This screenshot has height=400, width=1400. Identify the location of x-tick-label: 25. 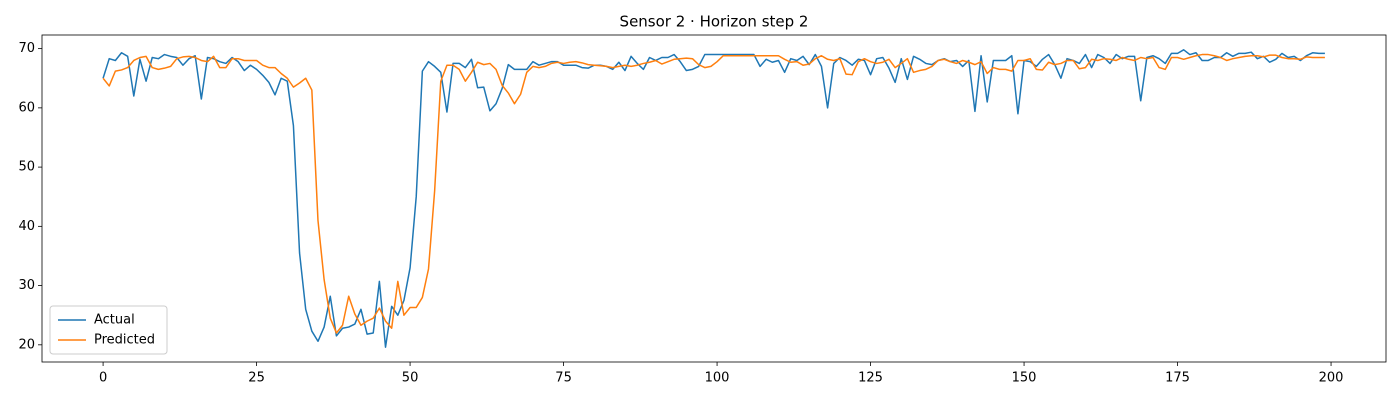
(256, 378).